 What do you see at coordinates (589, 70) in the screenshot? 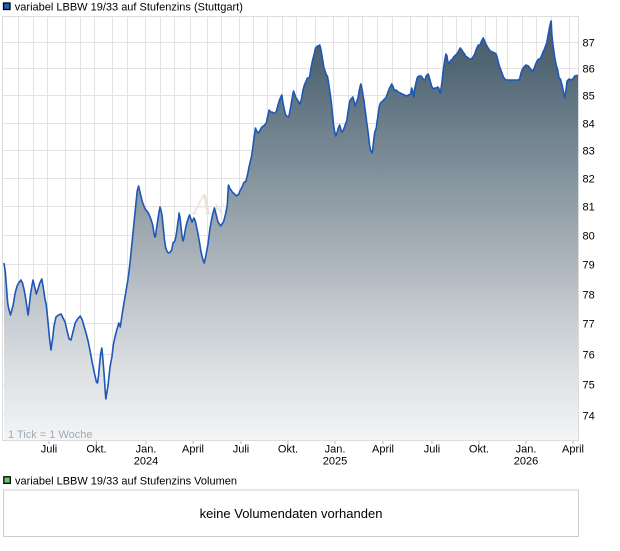
I see `svg-text: 86` at bounding box center [589, 70].